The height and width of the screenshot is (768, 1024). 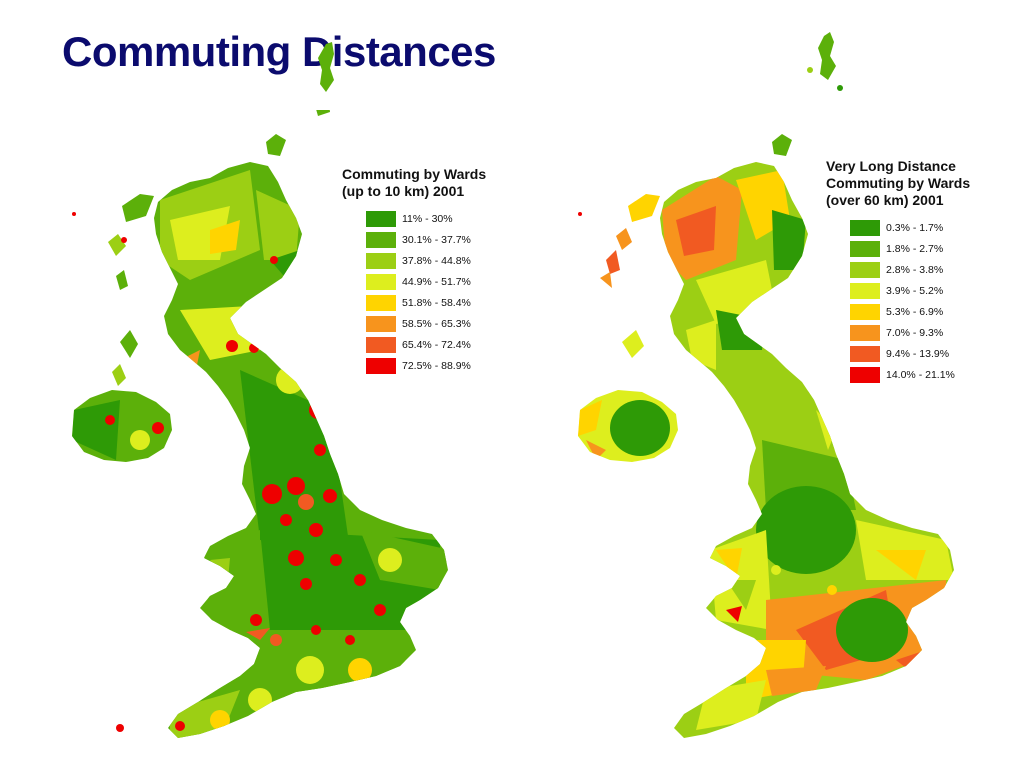 I want to click on legend-label: 7.0% - 9.3%, so click(x=915, y=332).